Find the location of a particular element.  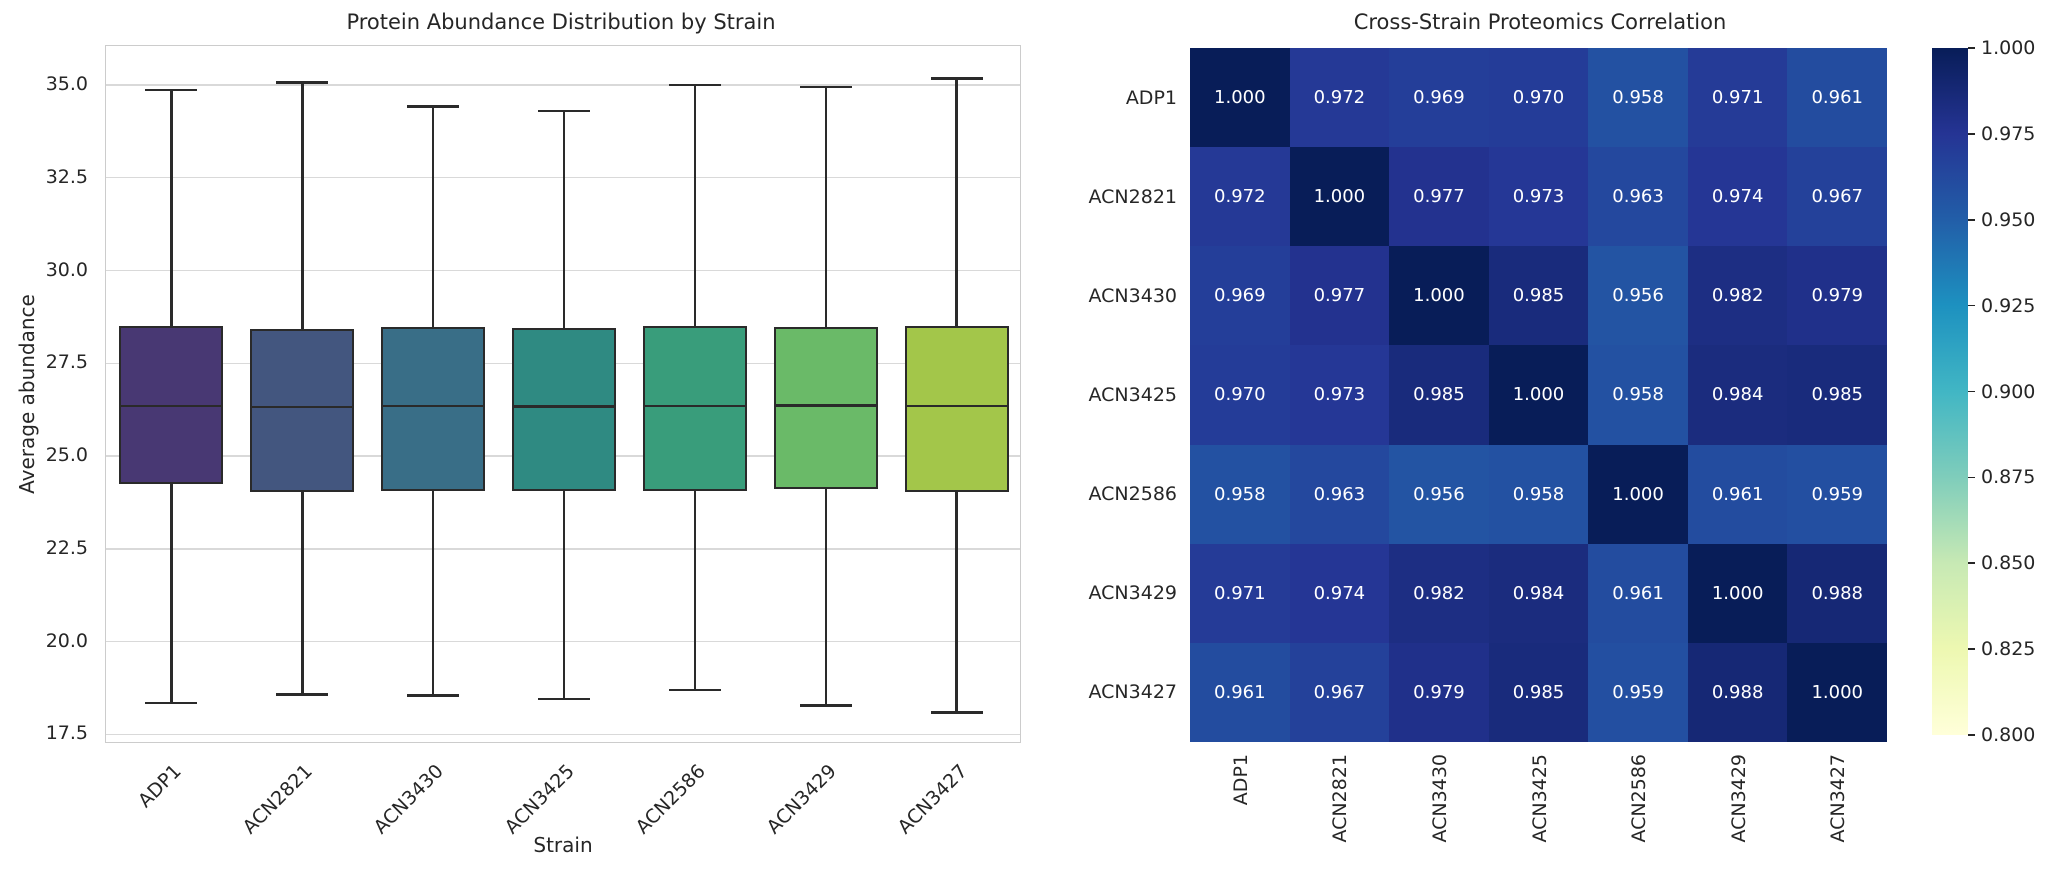

heatmap-cell-ADP1-ACN3430: 0.969 is located at coordinates (1439, 98).